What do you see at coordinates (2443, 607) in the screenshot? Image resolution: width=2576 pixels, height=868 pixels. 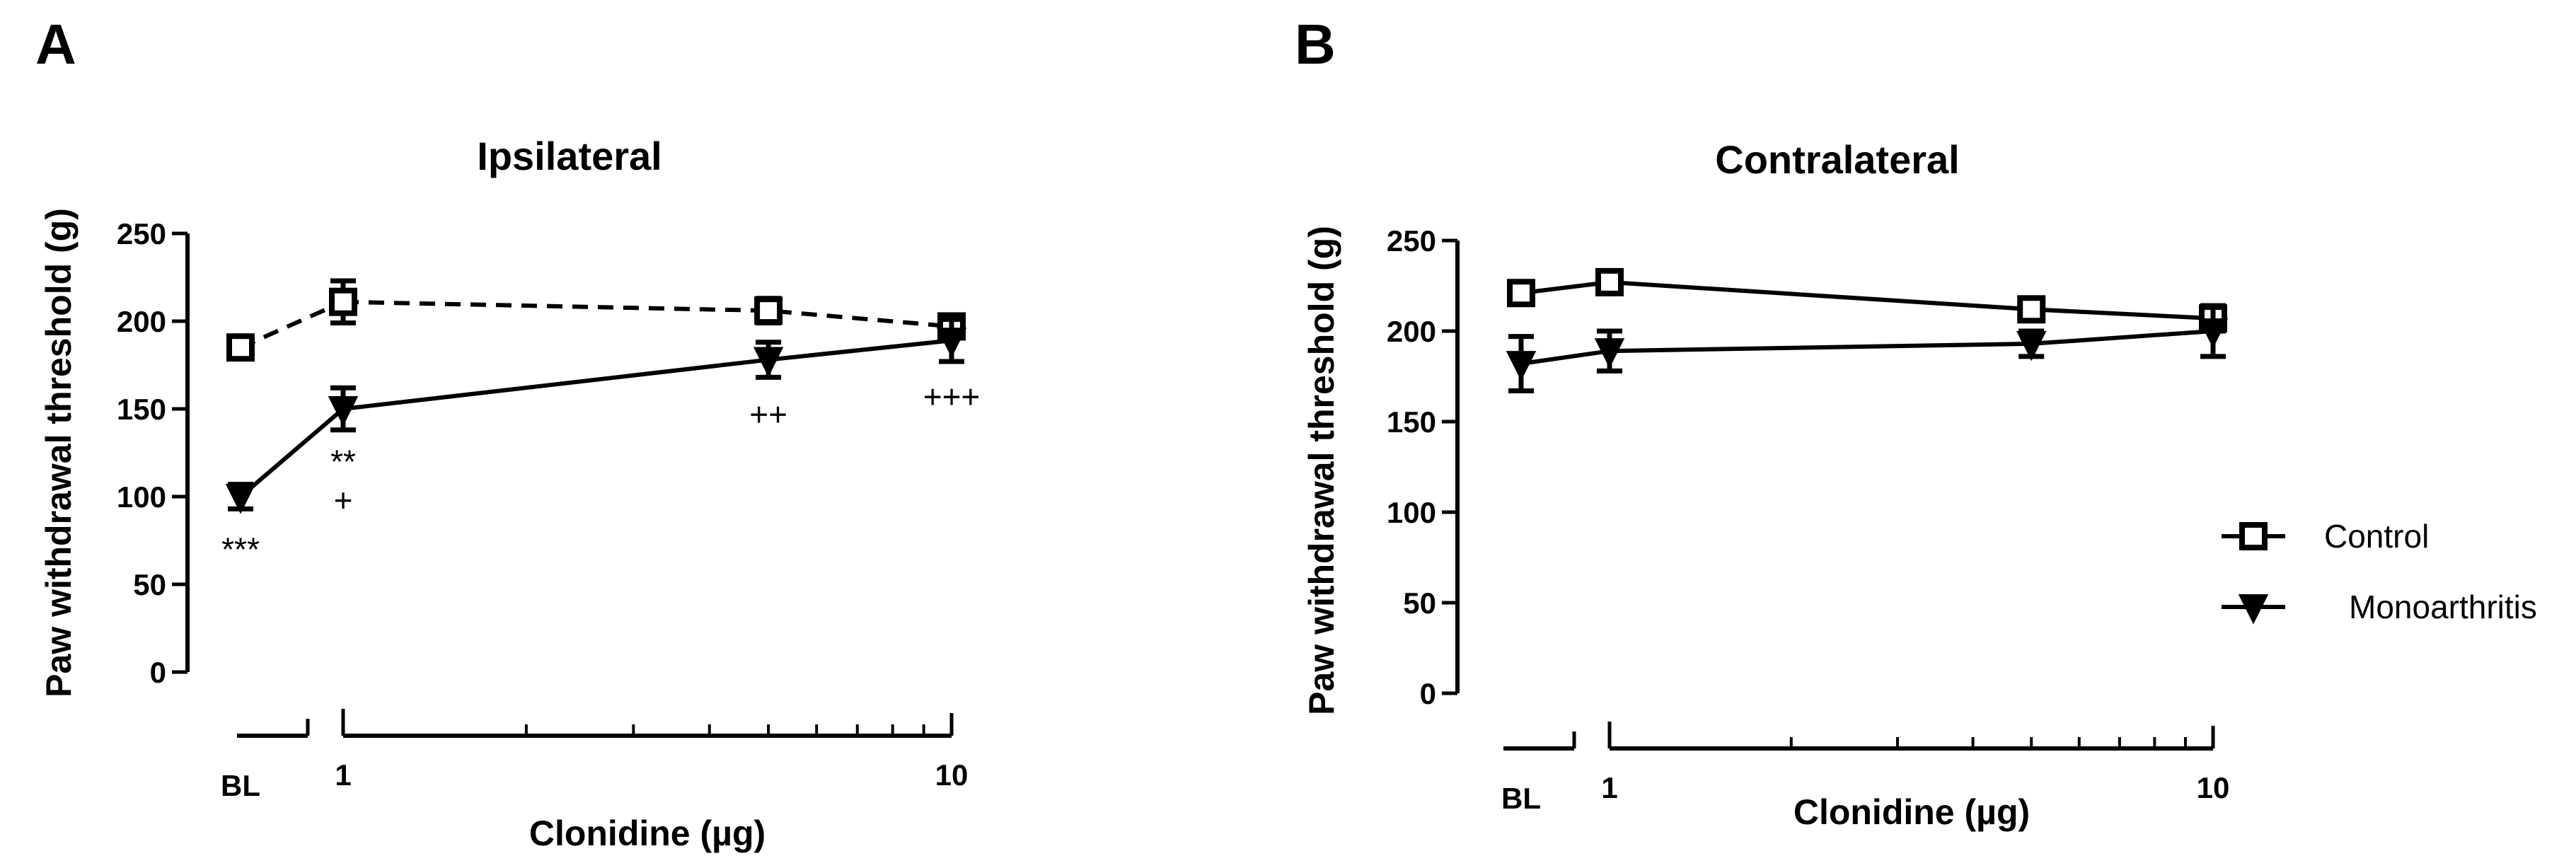 I see `legend-label: Monoarthritis` at bounding box center [2443, 607].